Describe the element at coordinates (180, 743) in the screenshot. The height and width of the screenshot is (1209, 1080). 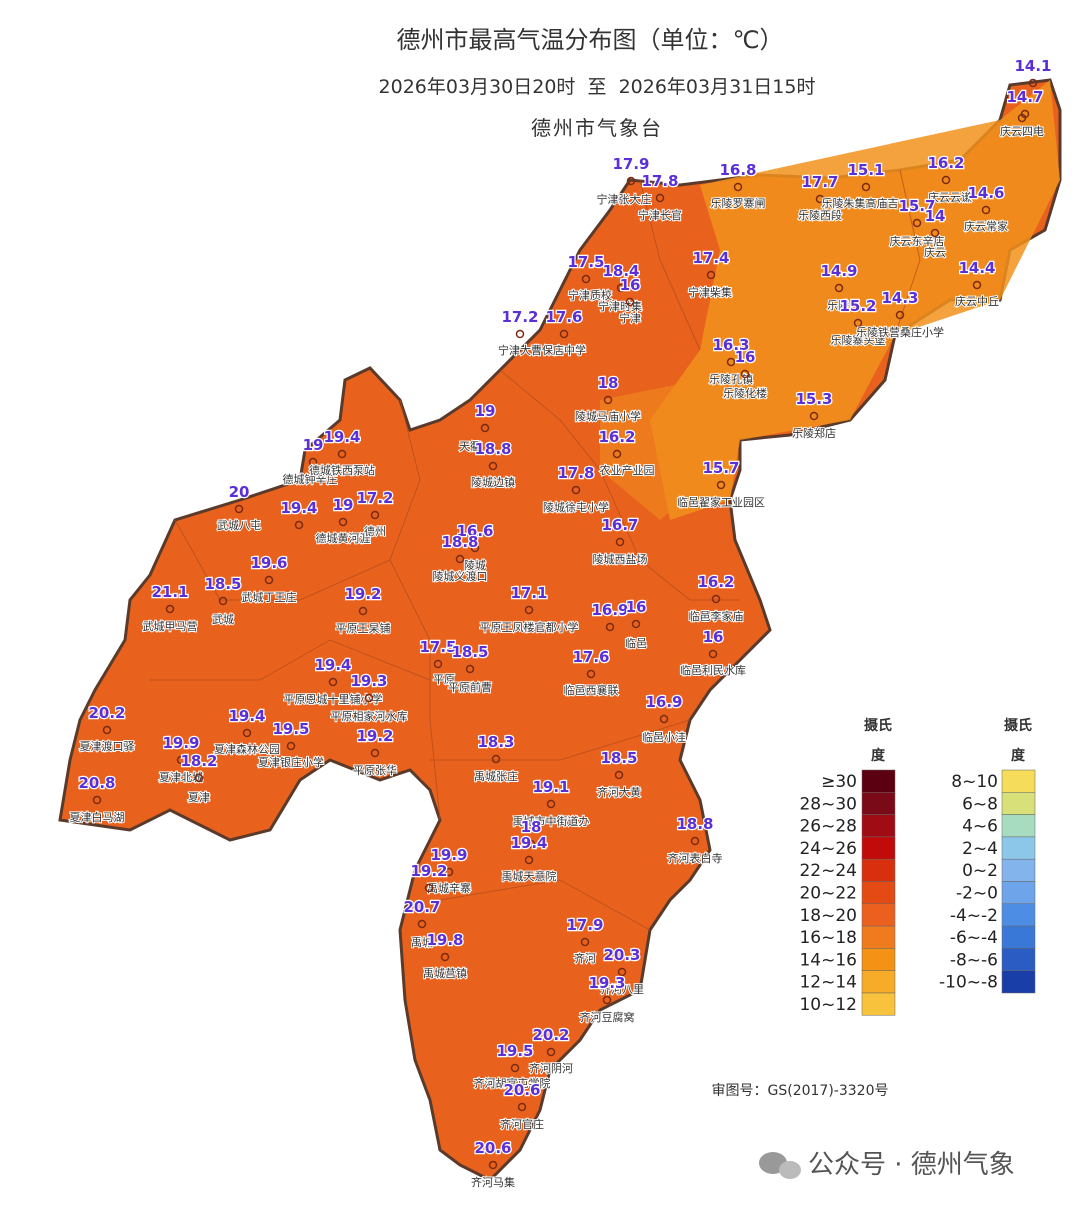
I see `station-value: 19.9` at that location.